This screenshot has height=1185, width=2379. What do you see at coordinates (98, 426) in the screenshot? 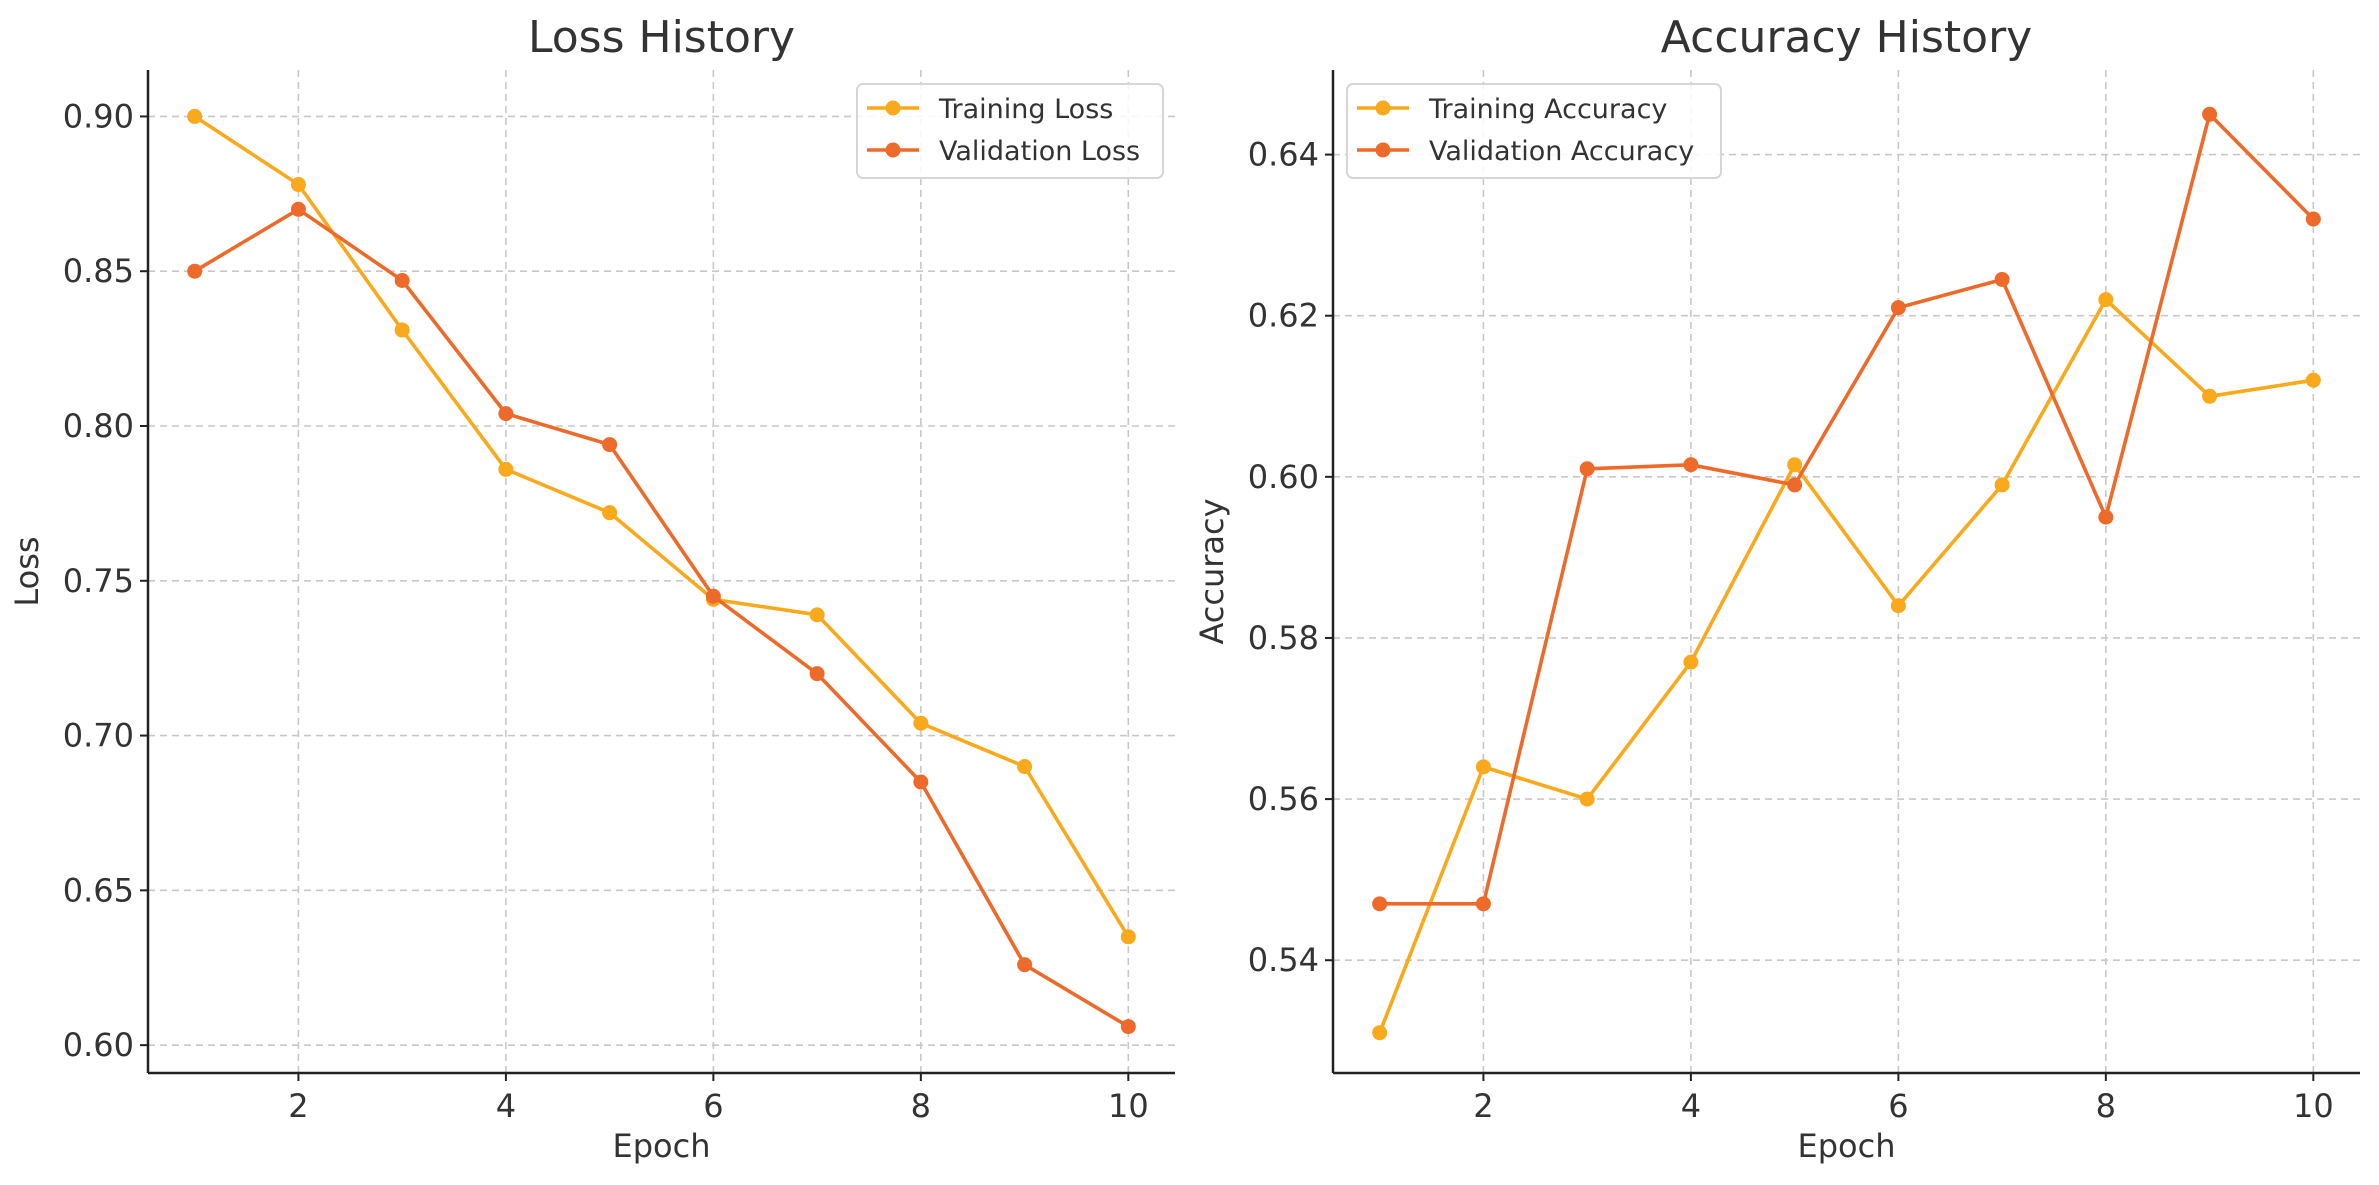
I see `y-tick-label: 0.80` at bounding box center [98, 426].